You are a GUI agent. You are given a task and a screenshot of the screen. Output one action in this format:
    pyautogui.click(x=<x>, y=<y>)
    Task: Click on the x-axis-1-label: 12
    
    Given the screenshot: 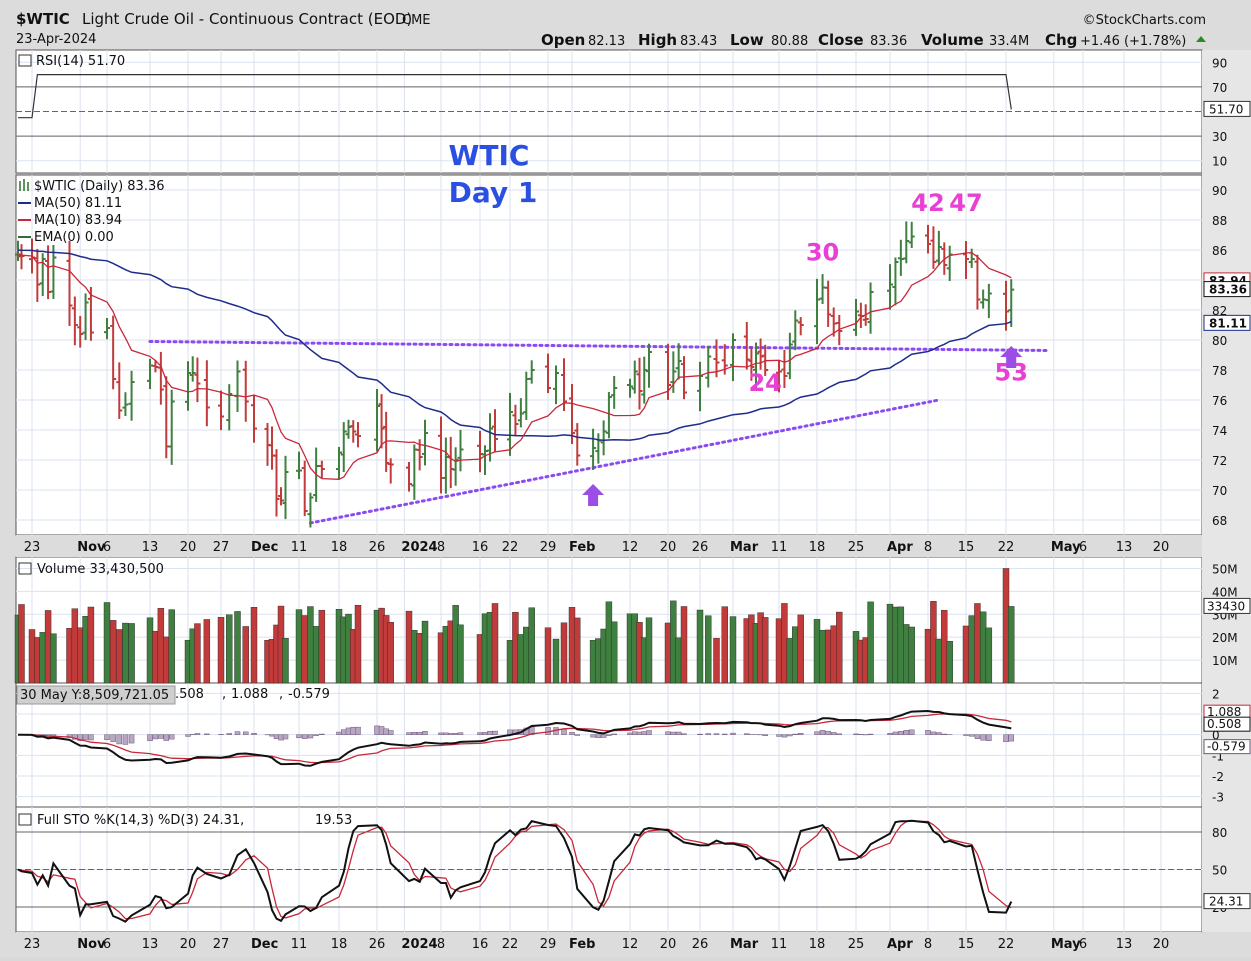 What is the action you would take?
    pyautogui.click(x=630, y=547)
    